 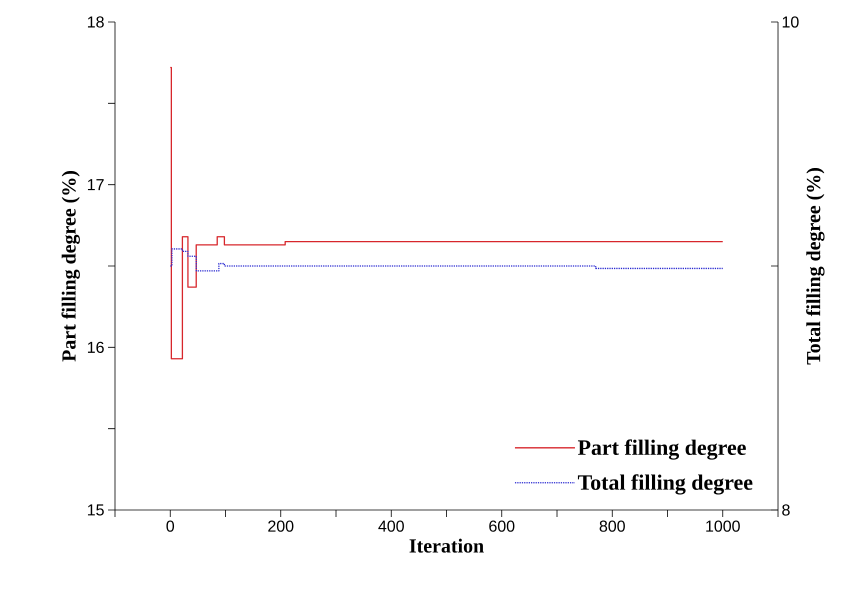 What do you see at coordinates (70, 266) in the screenshot?
I see `y-axis-title: Part filling degree (%)` at bounding box center [70, 266].